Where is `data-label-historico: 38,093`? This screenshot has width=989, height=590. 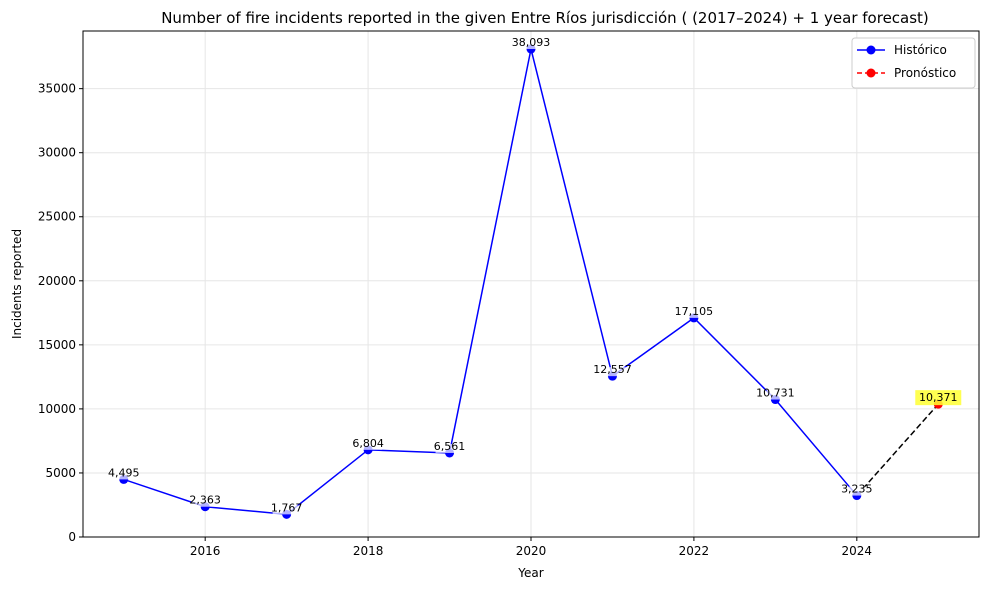 data-label-historico: 38,093 is located at coordinates (531, 42).